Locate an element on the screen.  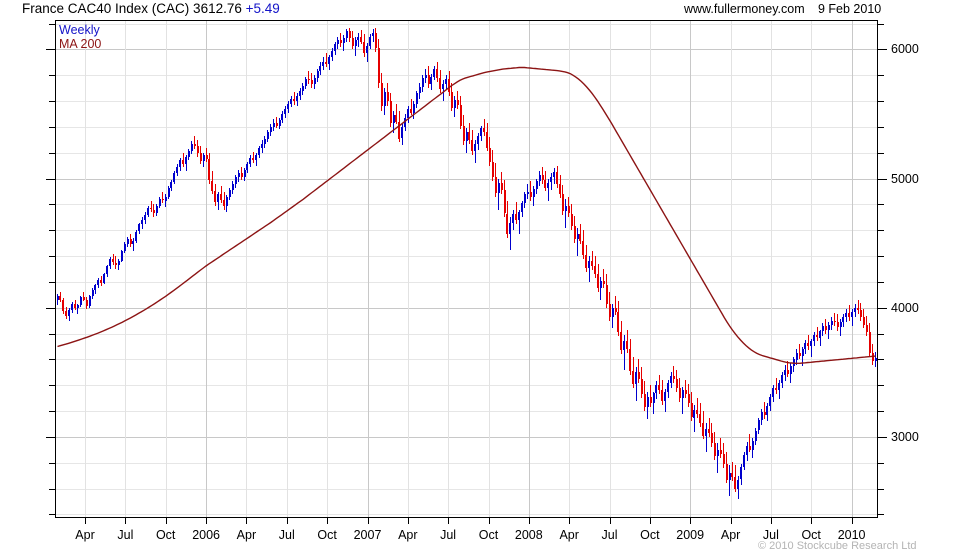
y-axis-label: 6000 is located at coordinates (905, 49).